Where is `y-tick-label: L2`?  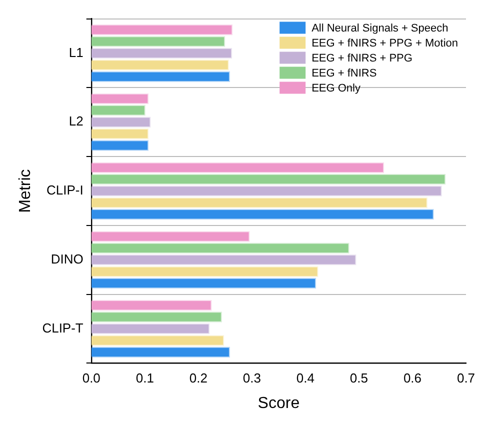 y-tick-label: L2 is located at coordinates (76, 121).